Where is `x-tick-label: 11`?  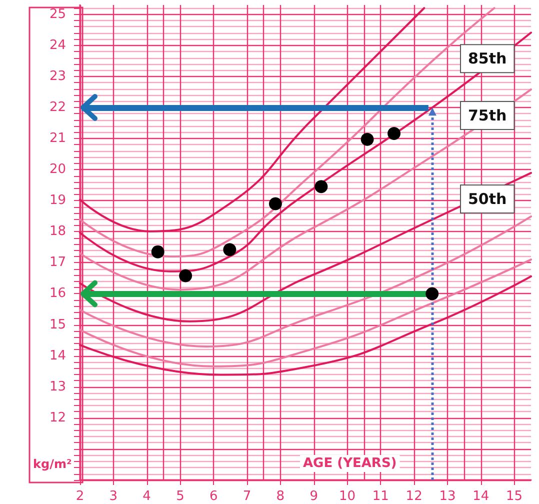 x-tick-label: 11 is located at coordinates (380, 496).